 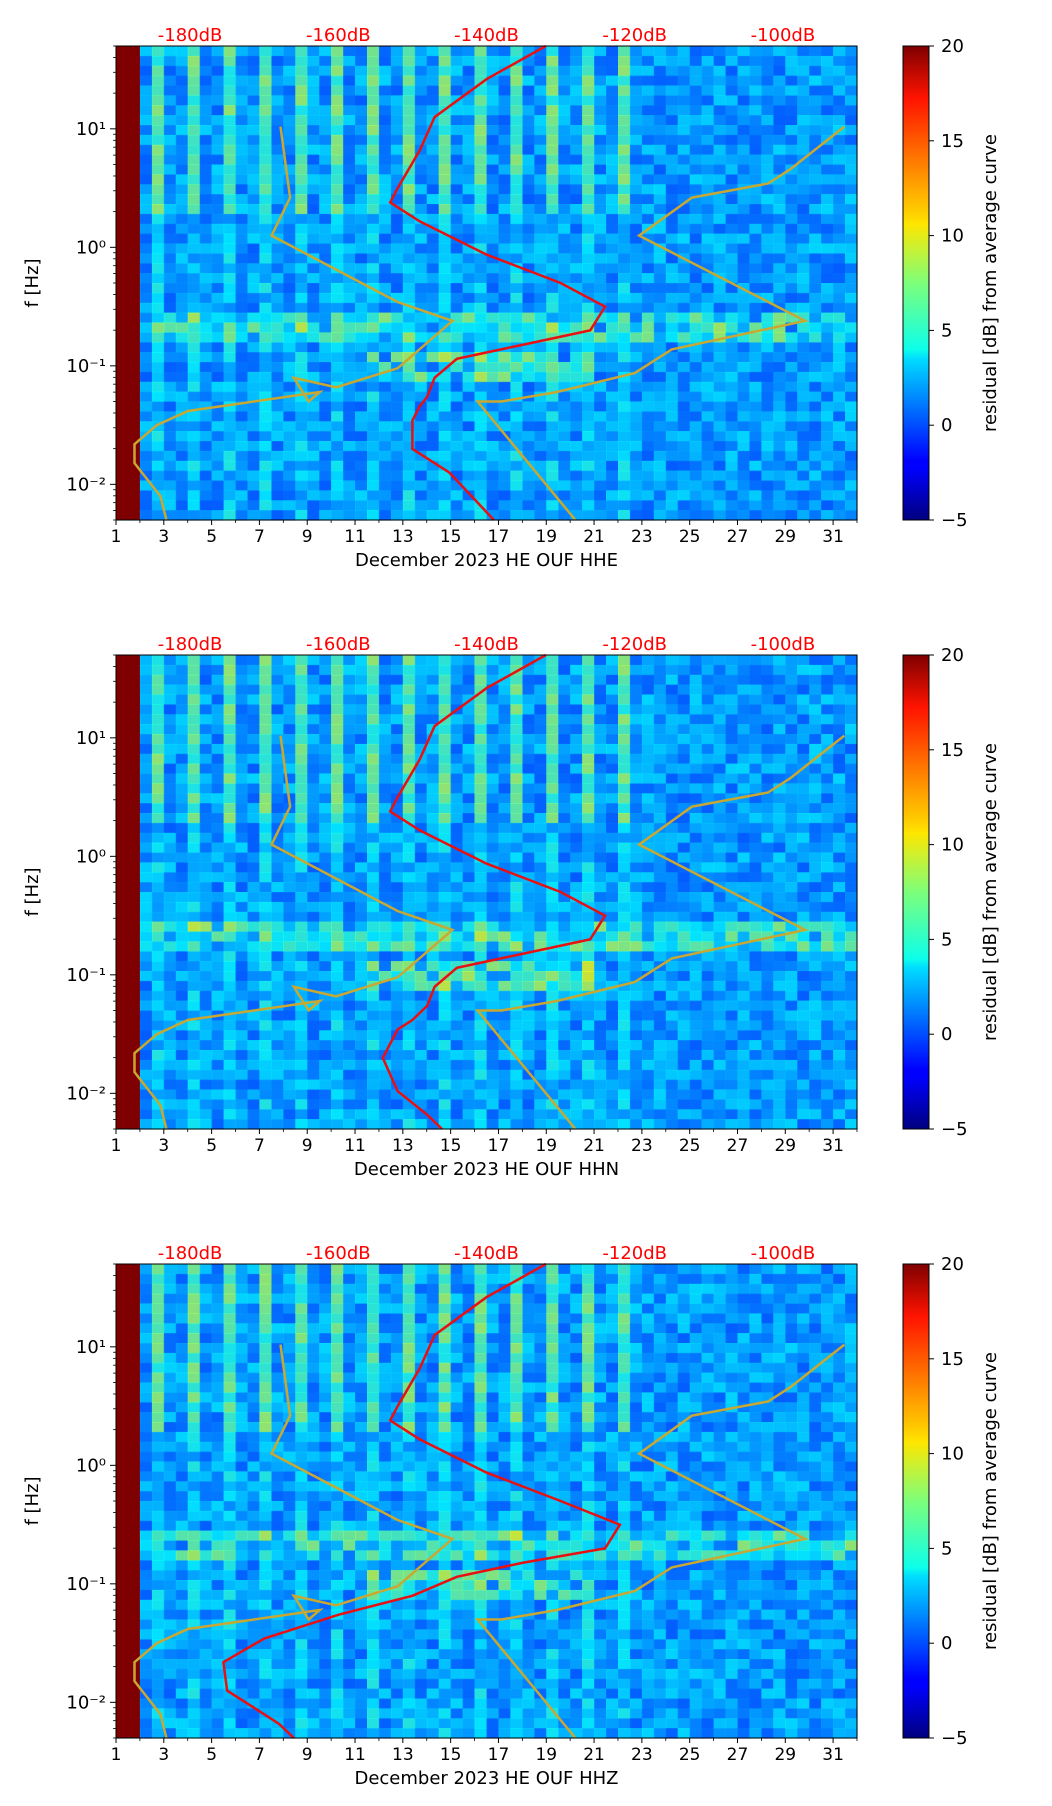 What do you see at coordinates (946, 425) in the screenshot?
I see `colorbar-tick-label: 0` at bounding box center [946, 425].